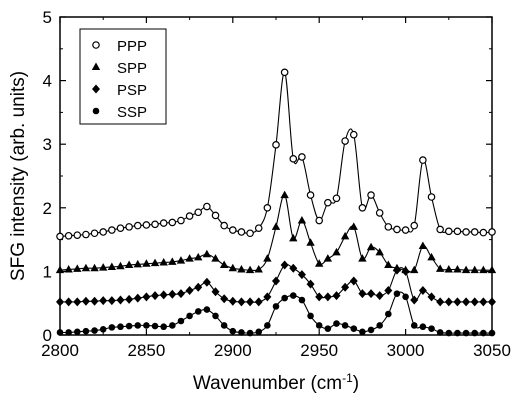 This screenshot has width=519, height=394. Describe the element at coordinates (233, 350) in the screenshot. I see `x-tick-label: 2900` at that location.